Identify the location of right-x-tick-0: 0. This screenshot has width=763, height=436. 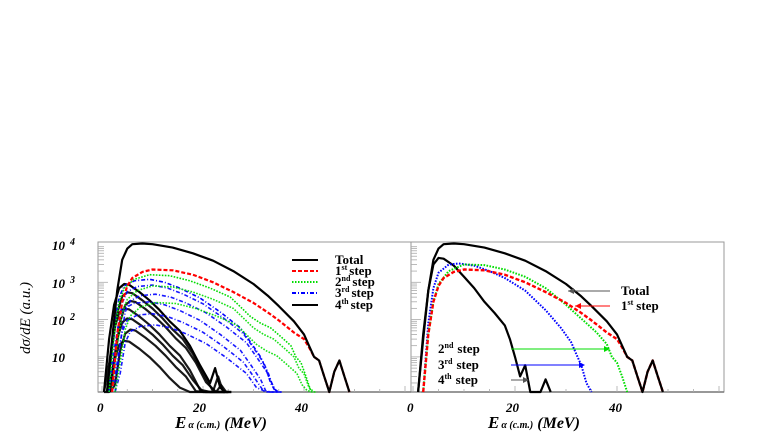
(410, 407).